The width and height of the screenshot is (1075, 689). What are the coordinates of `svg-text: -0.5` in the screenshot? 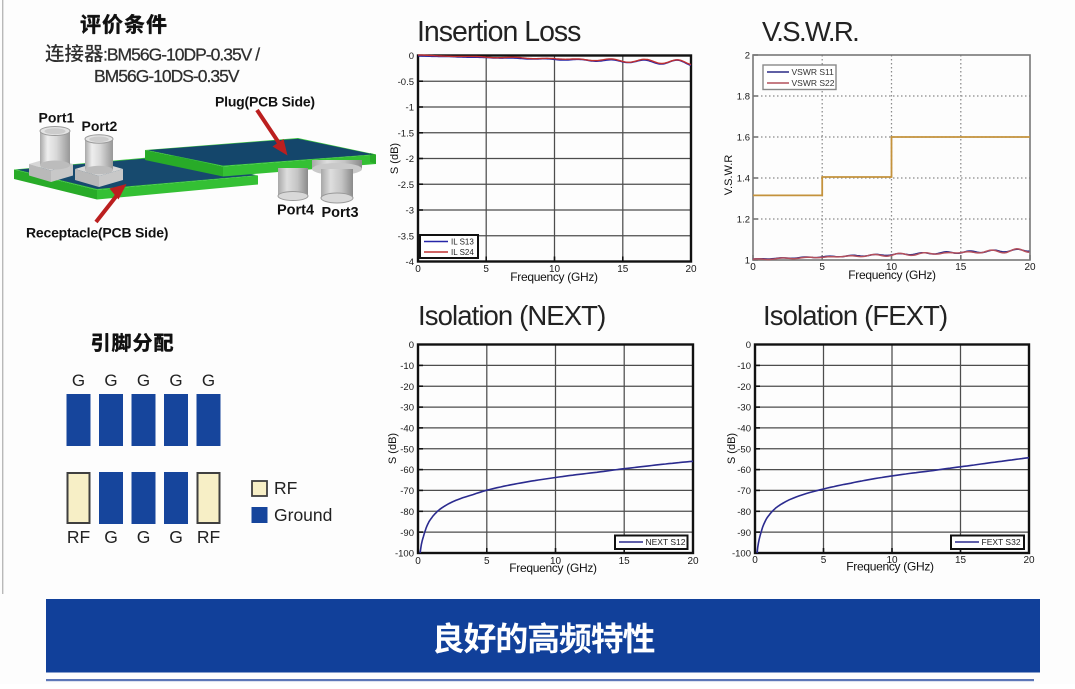 It's located at (406, 82).